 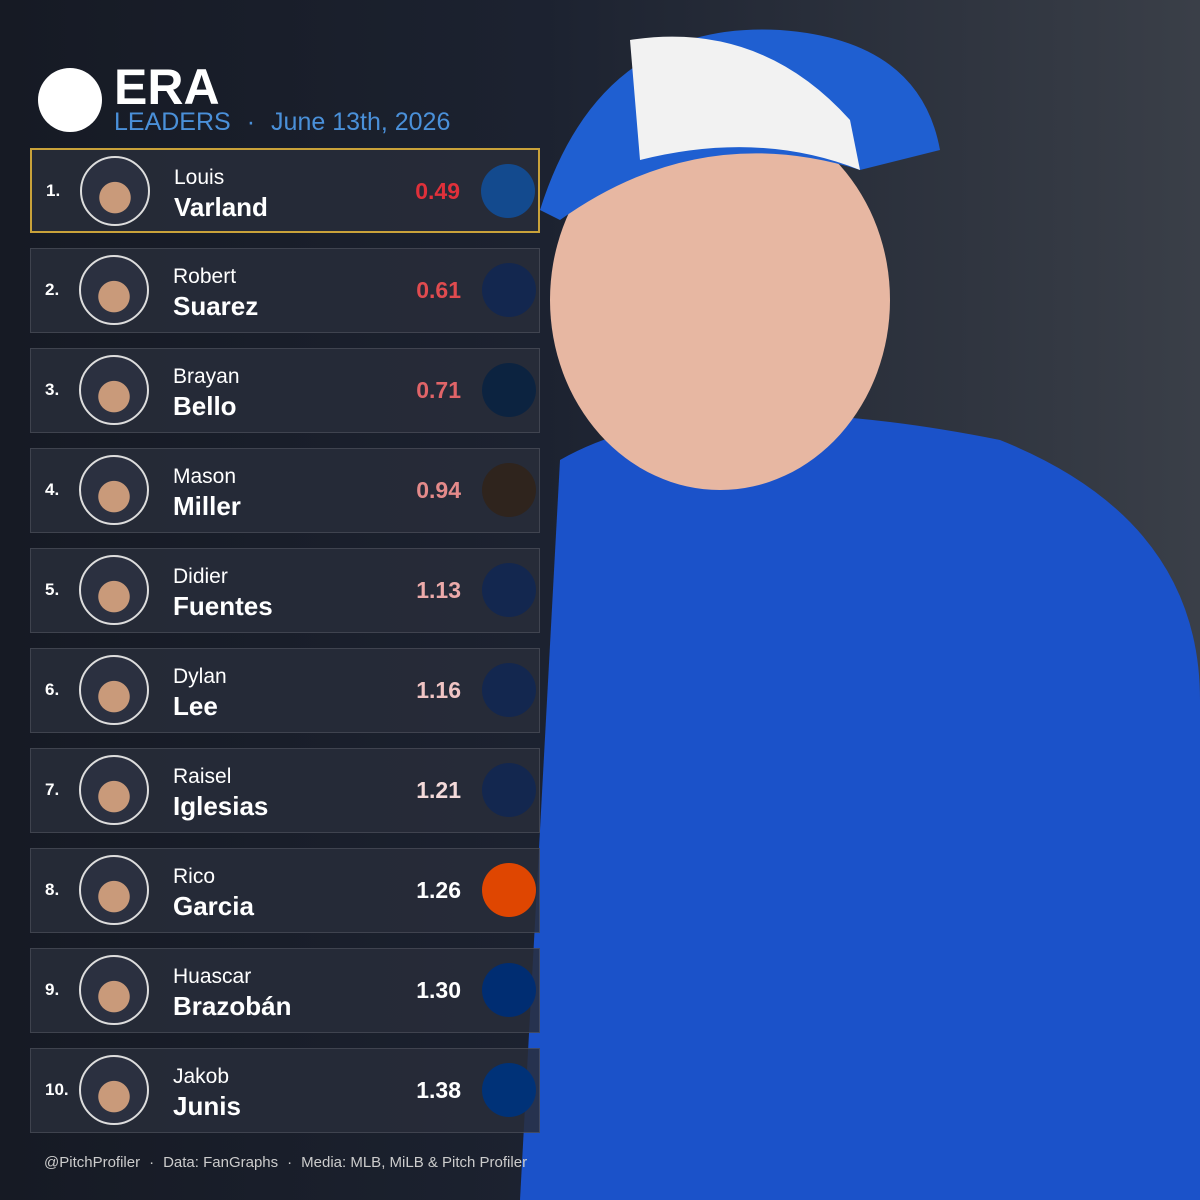 I want to click on first-name: Didier, so click(x=200, y=576).